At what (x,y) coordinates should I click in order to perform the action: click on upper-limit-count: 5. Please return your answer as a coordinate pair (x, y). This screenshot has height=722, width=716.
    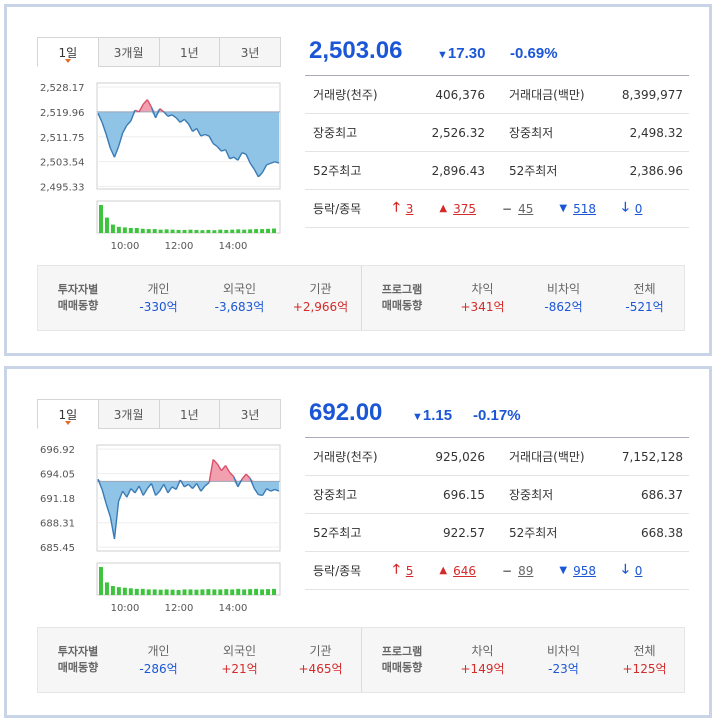
    Looking at the image, I should click on (409, 570).